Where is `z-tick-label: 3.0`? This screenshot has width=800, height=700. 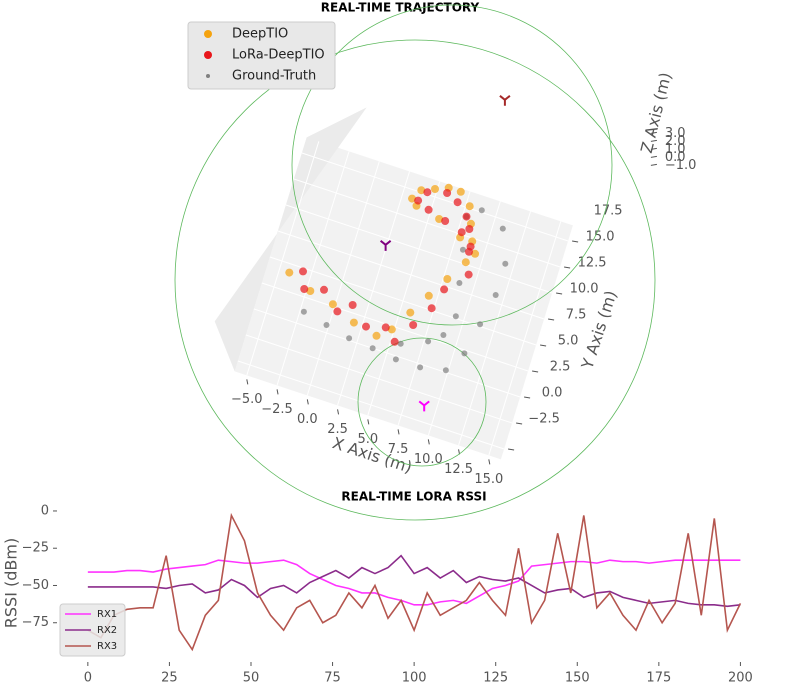
z-tick-label: 3.0 is located at coordinates (675, 133).